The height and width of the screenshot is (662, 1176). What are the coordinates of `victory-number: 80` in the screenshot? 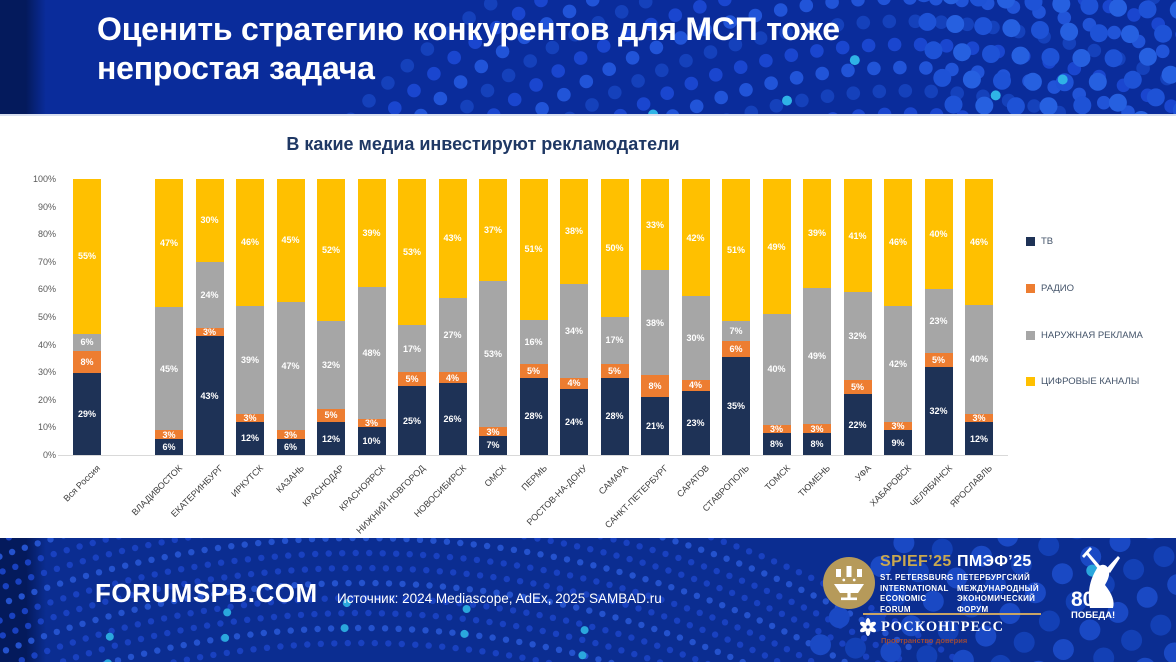 It's located at (1082, 599).